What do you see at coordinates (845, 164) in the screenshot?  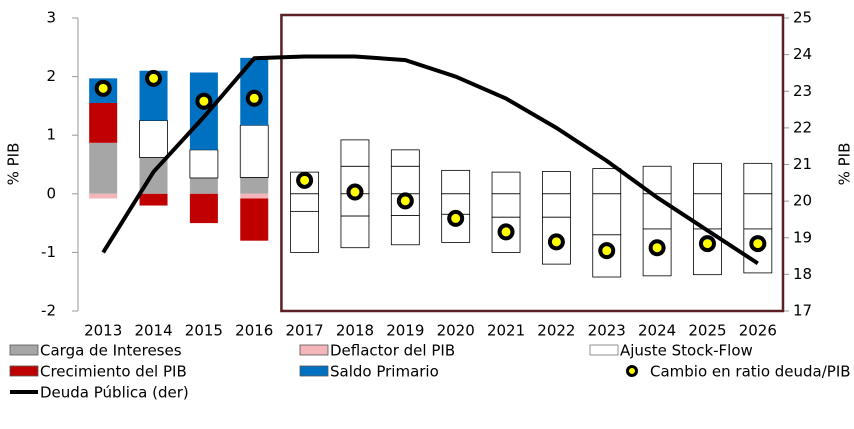 I see `y2-axis-title: % PIB` at bounding box center [845, 164].